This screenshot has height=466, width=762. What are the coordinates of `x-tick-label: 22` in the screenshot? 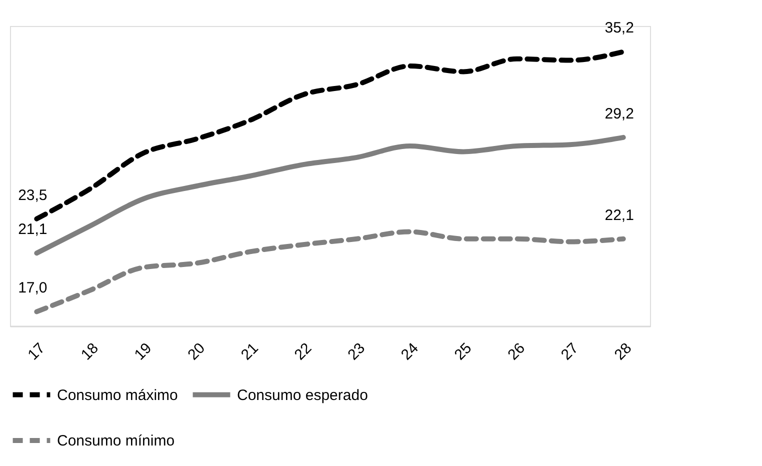 It's located at (303, 352).